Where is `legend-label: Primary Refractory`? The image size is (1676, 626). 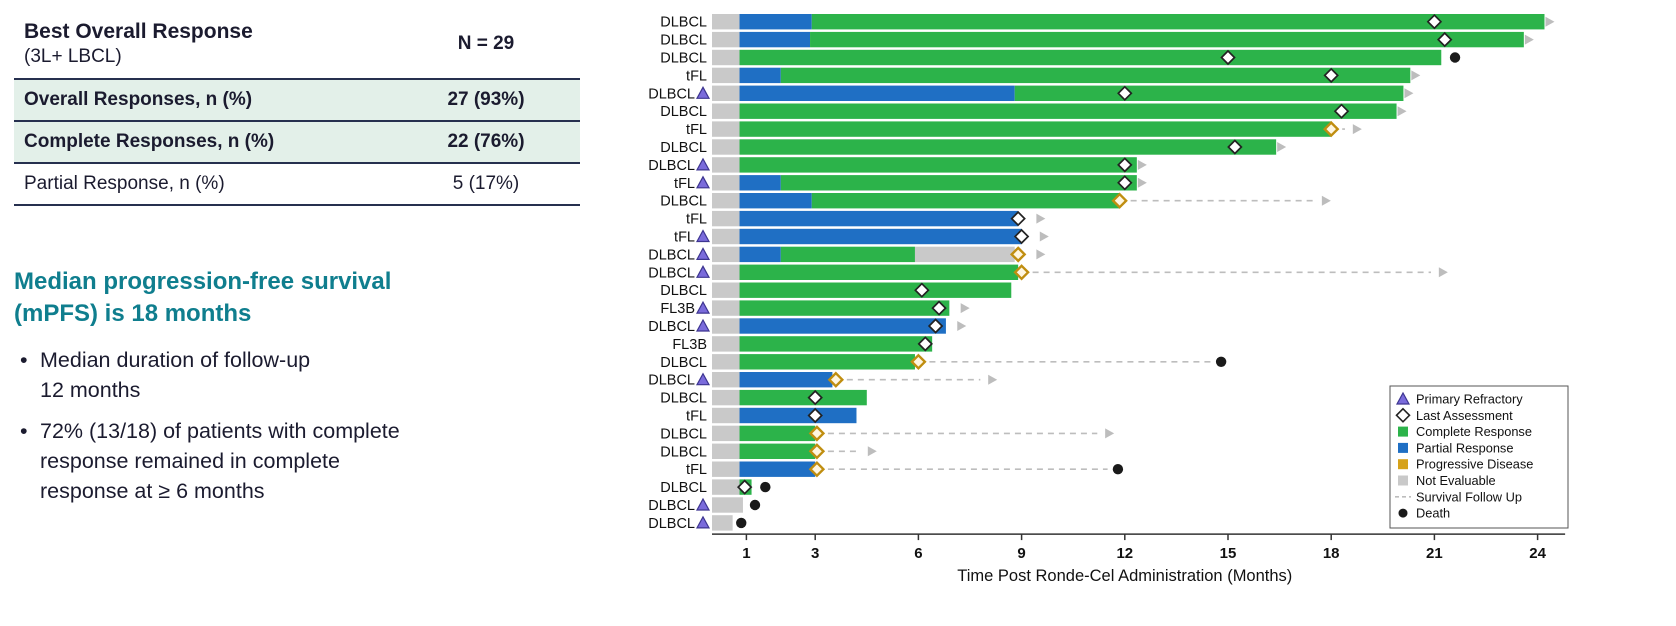
legend-label: Primary Refractory is located at coordinates (1469, 399).